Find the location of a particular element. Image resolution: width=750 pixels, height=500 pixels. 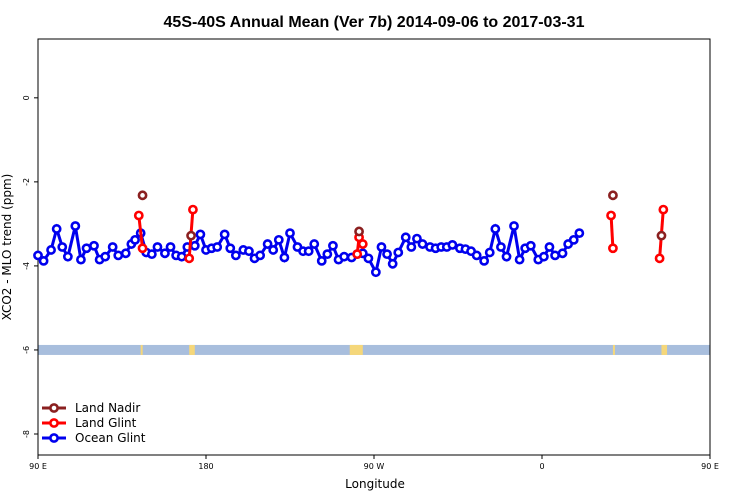

x-tick-label-2: 90 W is located at coordinates (374, 466).